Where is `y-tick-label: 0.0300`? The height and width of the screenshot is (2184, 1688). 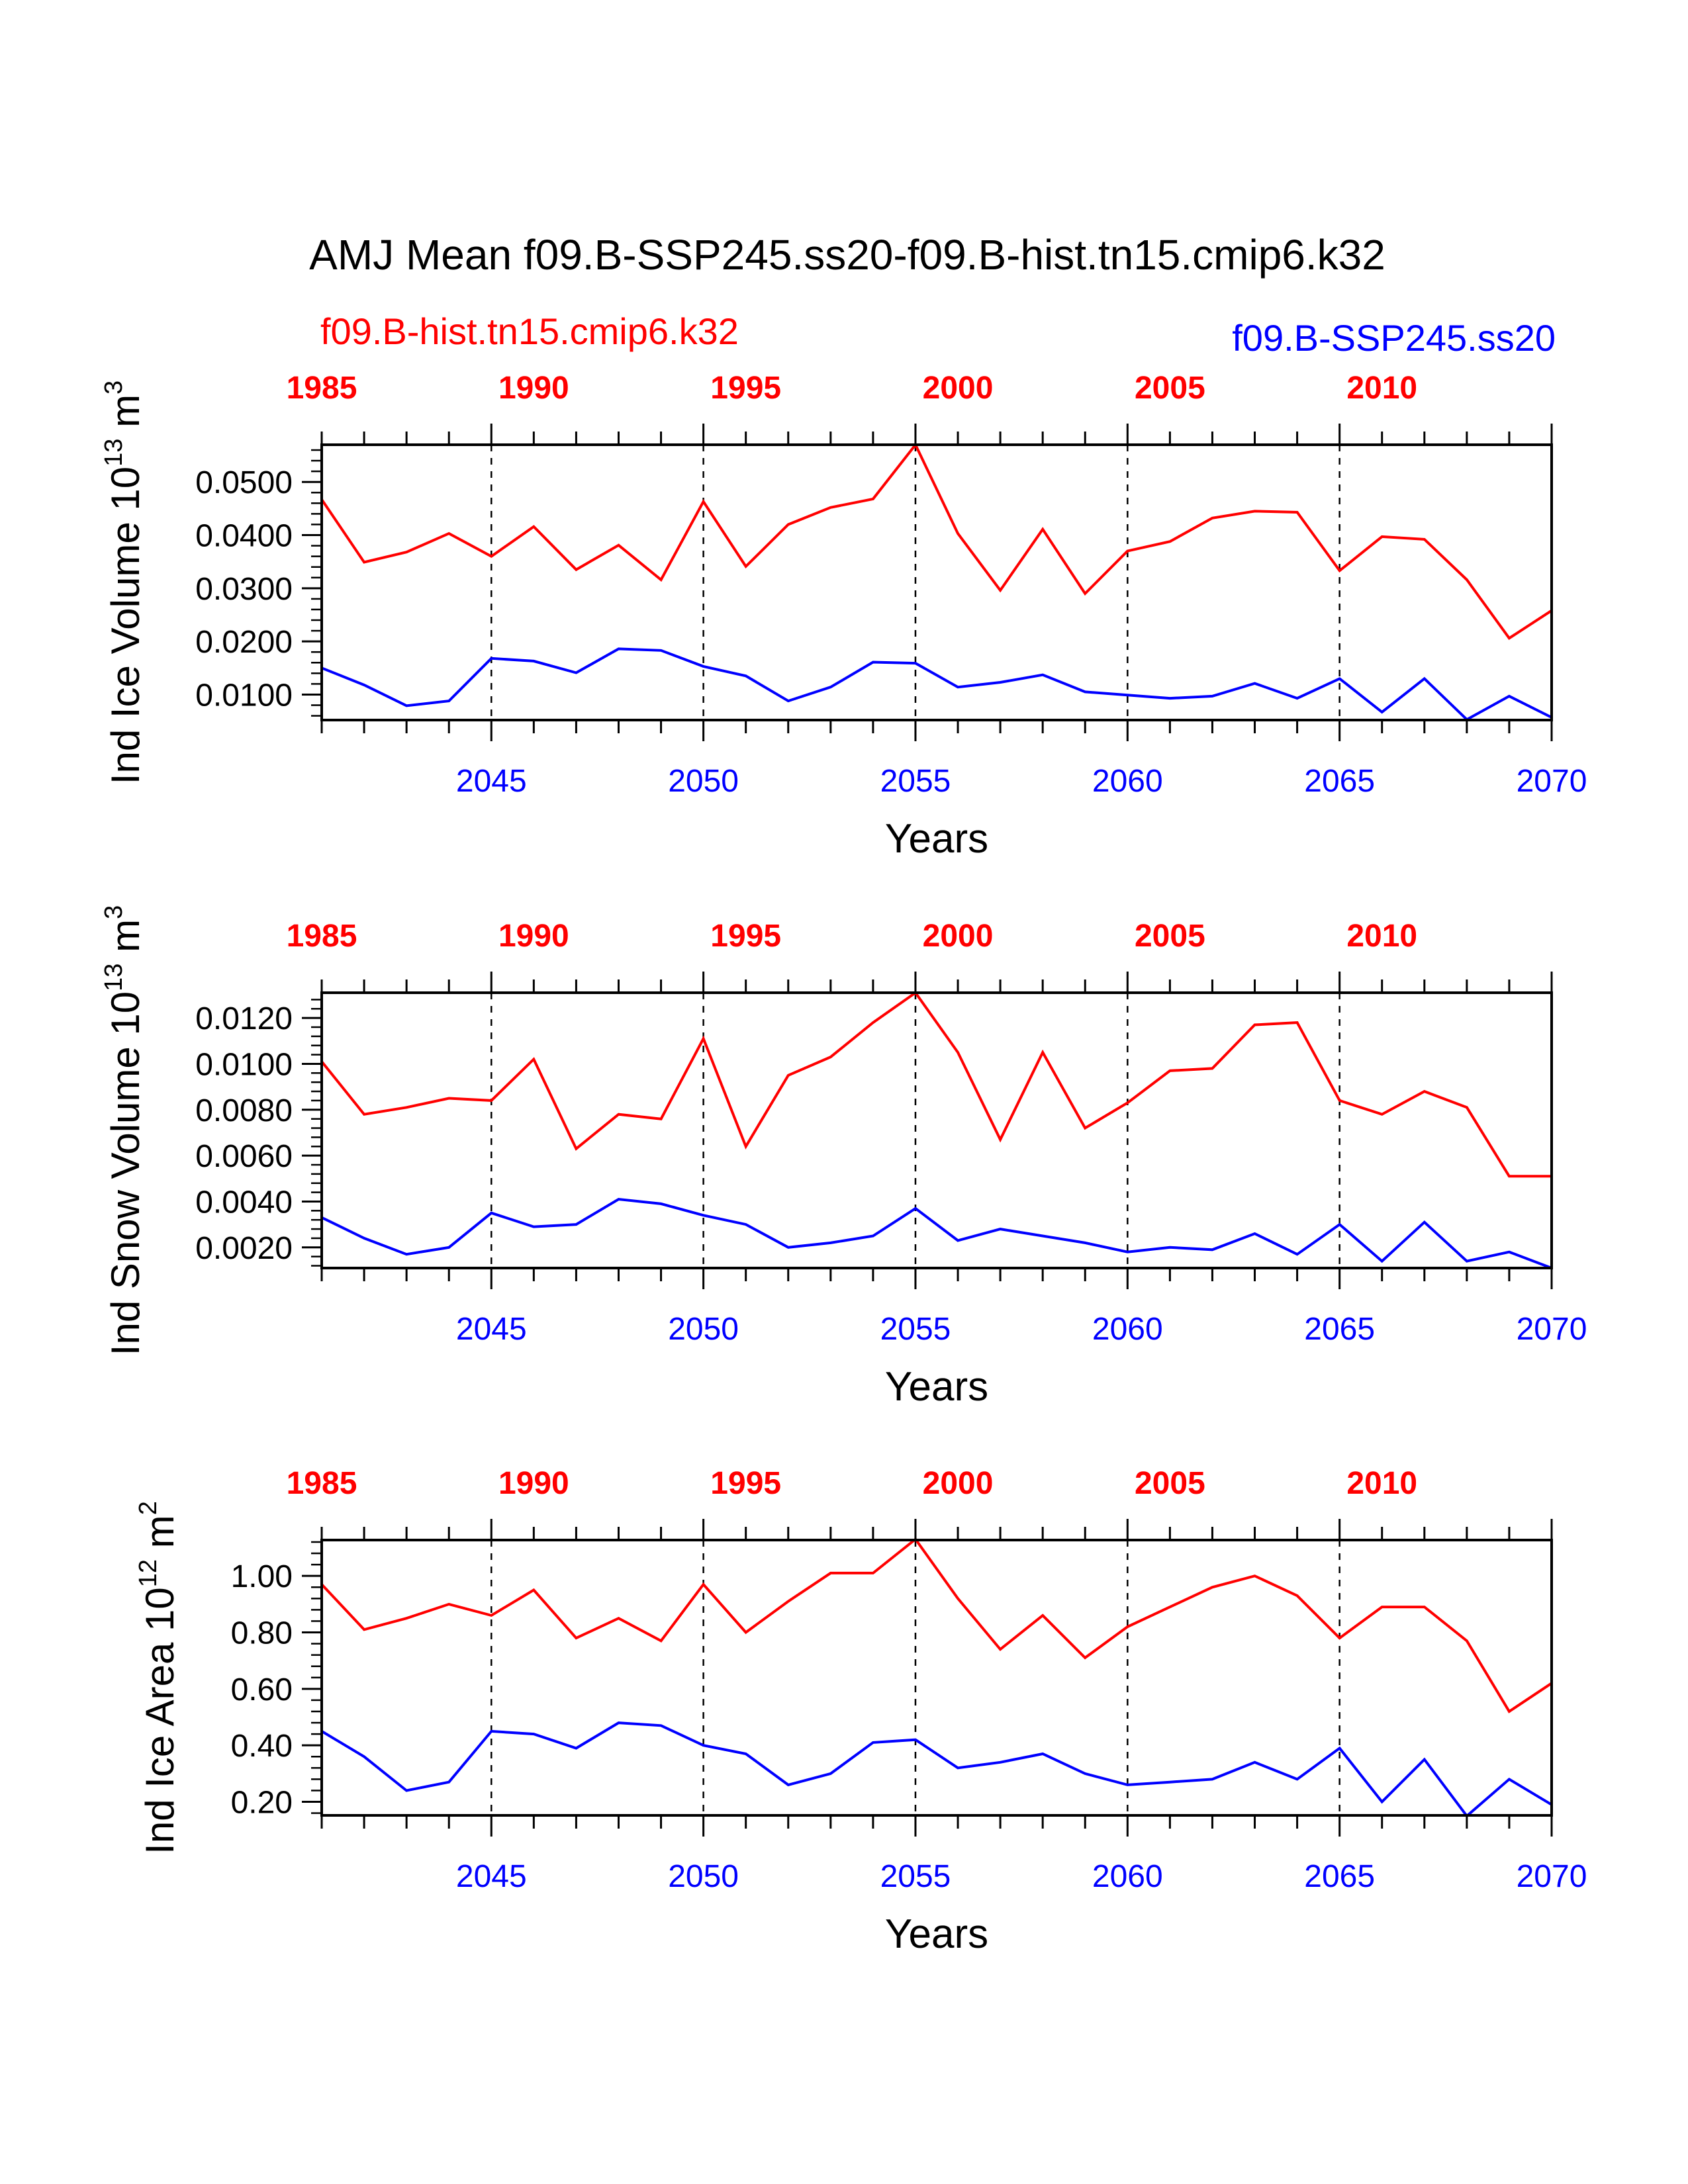
y-tick-label: 0.0300 is located at coordinates (244, 589).